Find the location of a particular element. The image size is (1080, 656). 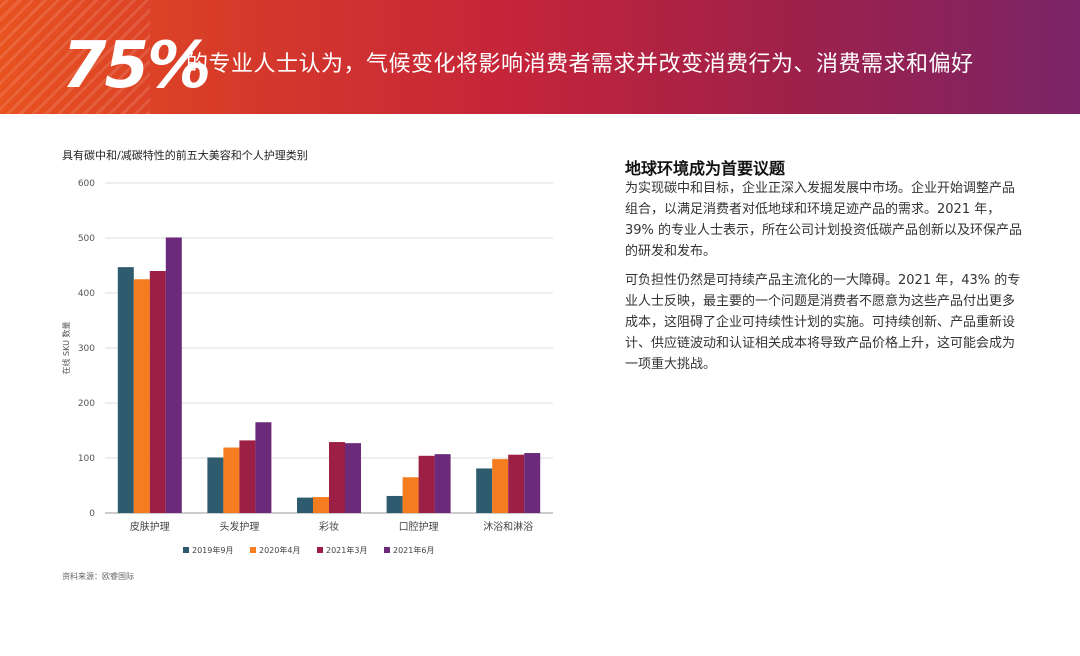

x-tick-label: 头发护理 is located at coordinates (239, 526).